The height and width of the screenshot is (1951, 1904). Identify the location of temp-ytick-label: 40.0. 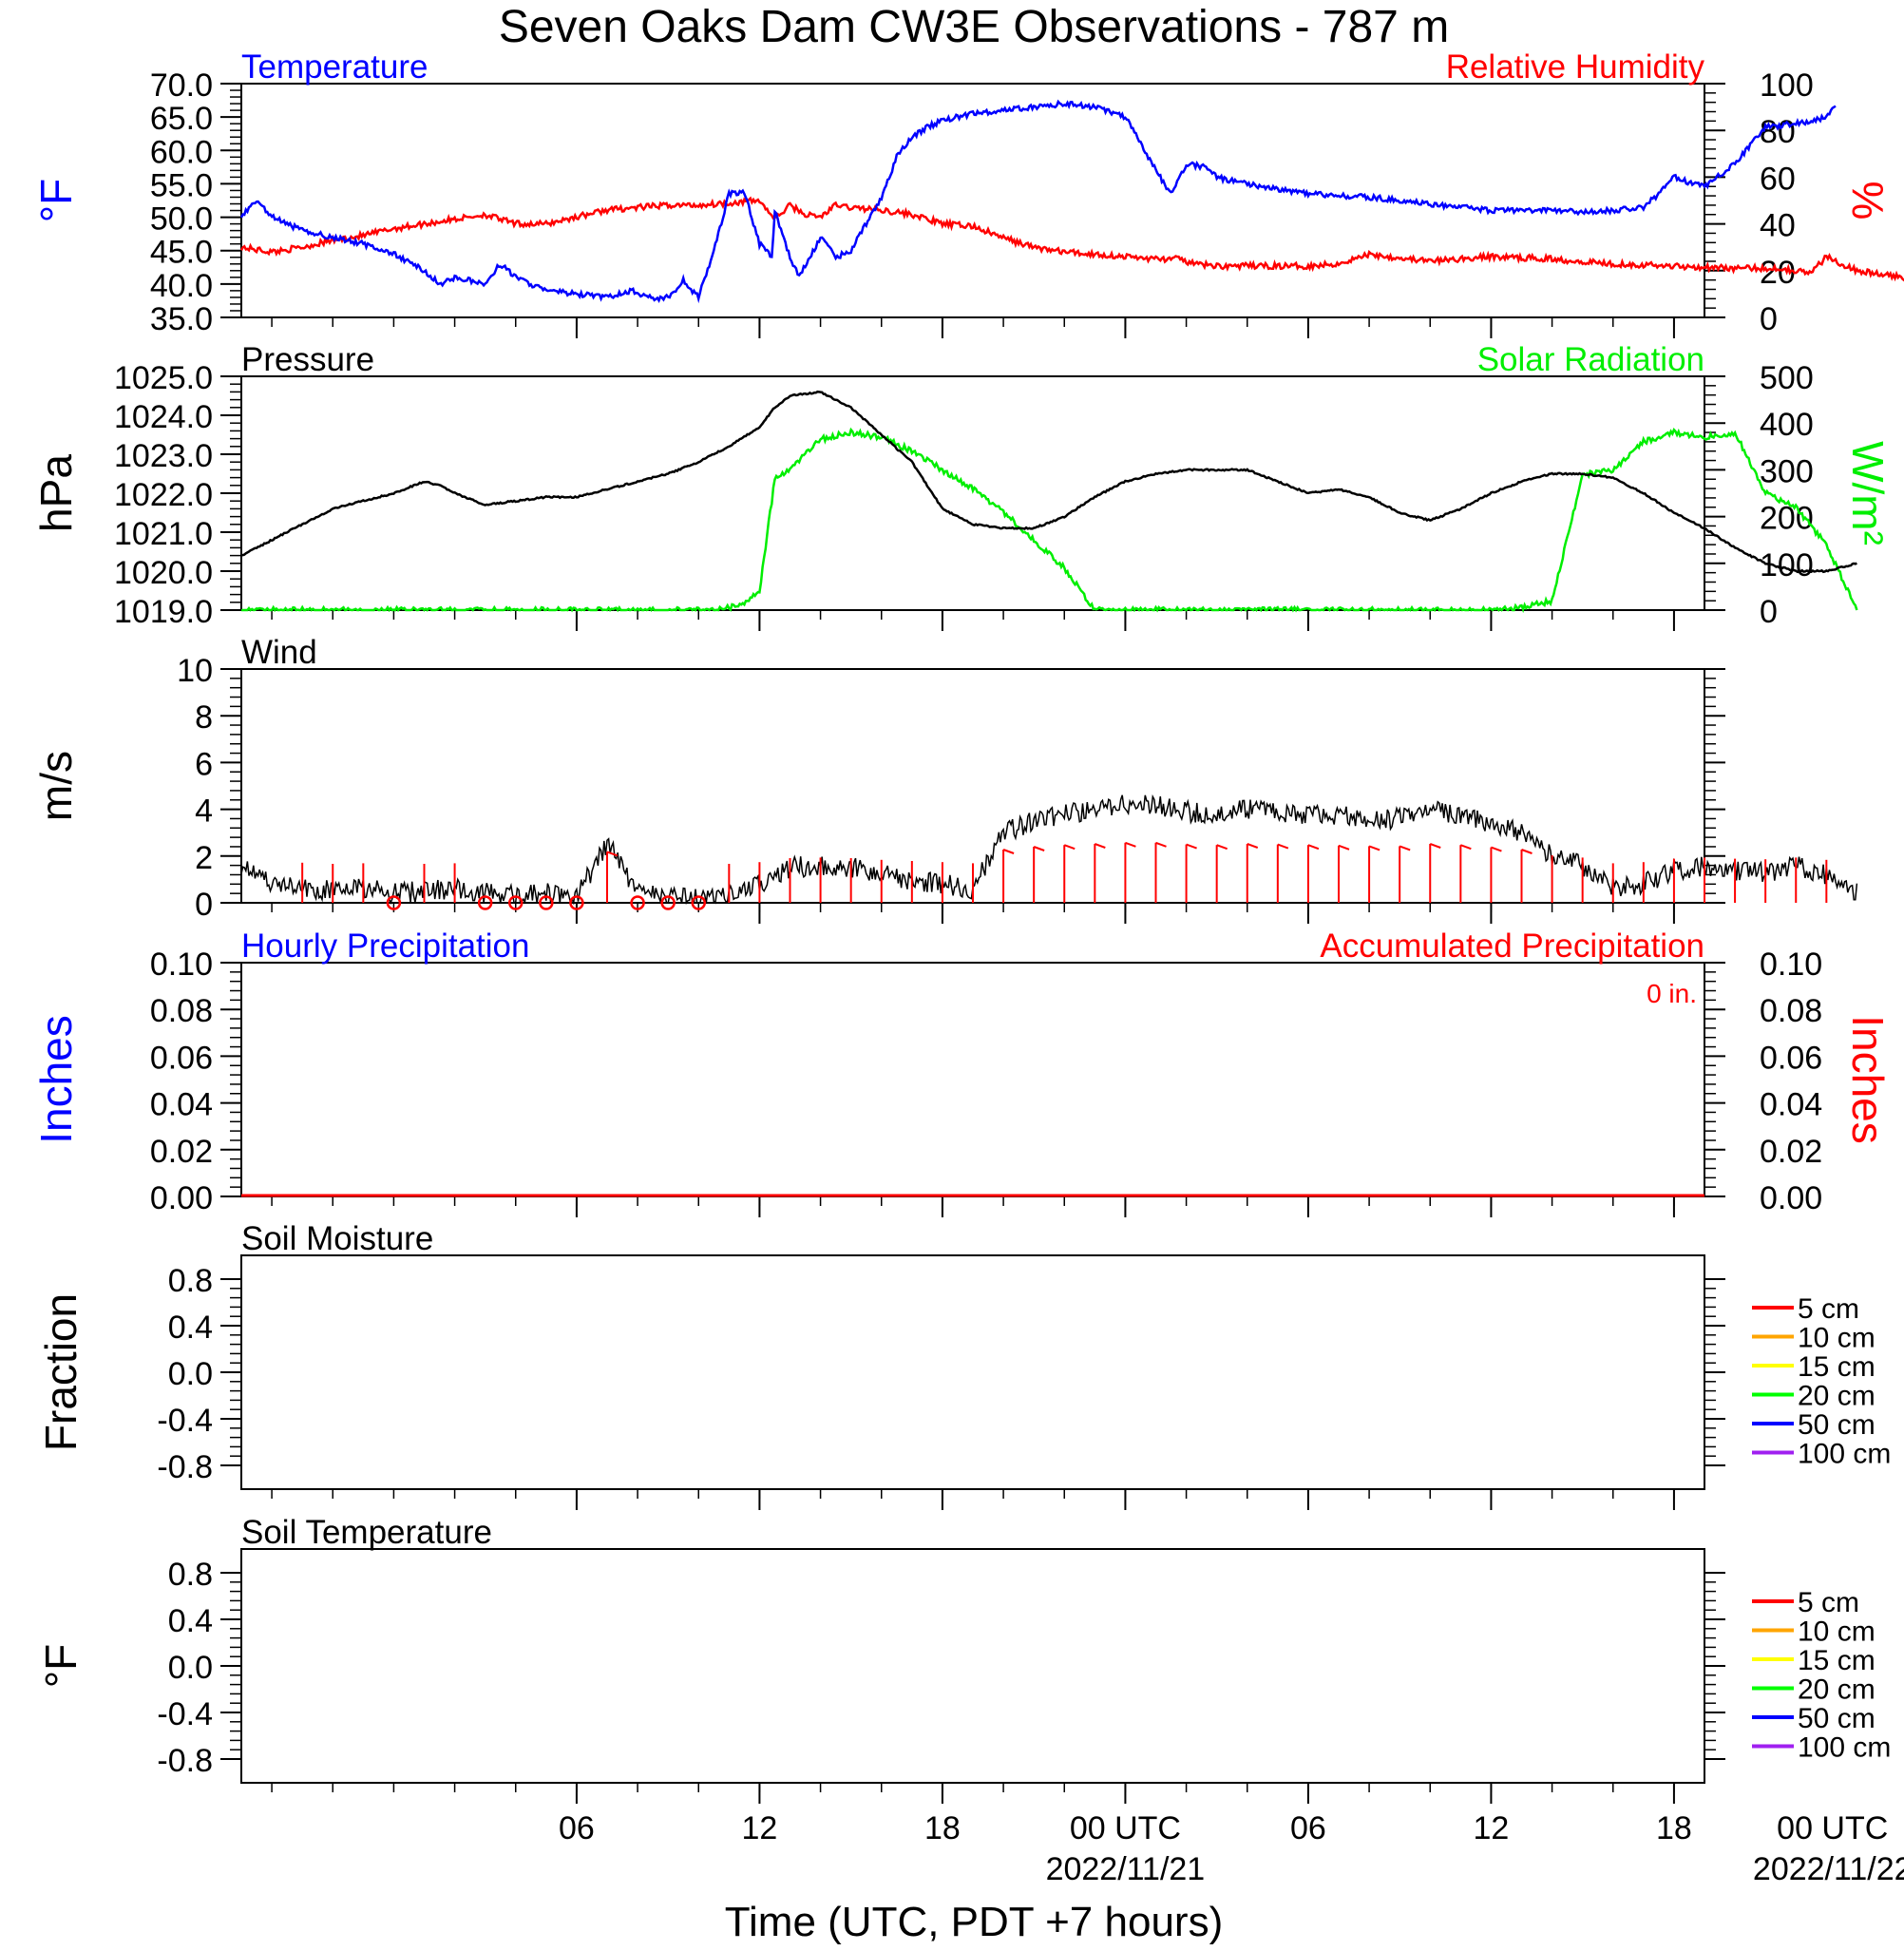
(181, 286).